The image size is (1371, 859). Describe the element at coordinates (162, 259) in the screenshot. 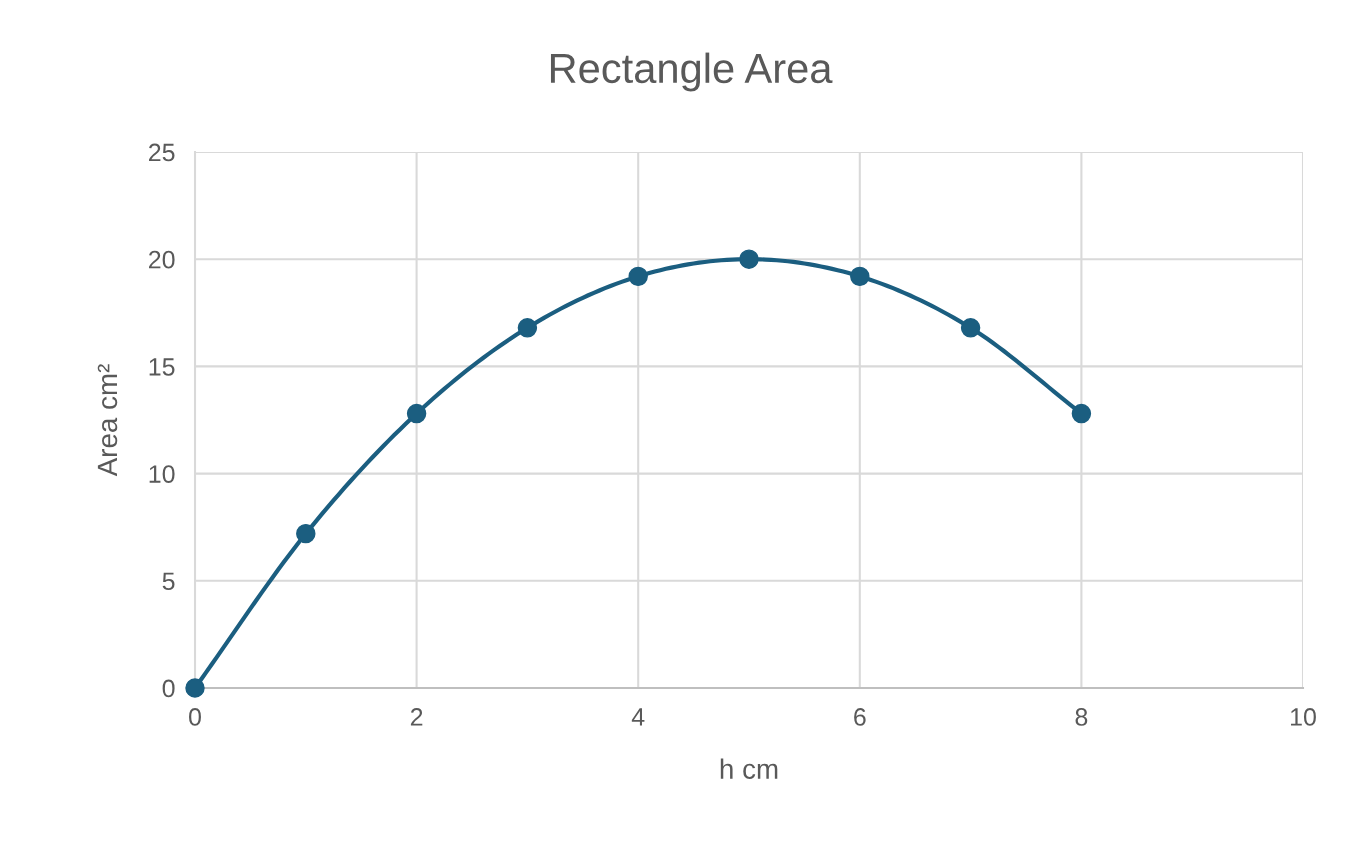

I see `y-tick-label: 20` at that location.